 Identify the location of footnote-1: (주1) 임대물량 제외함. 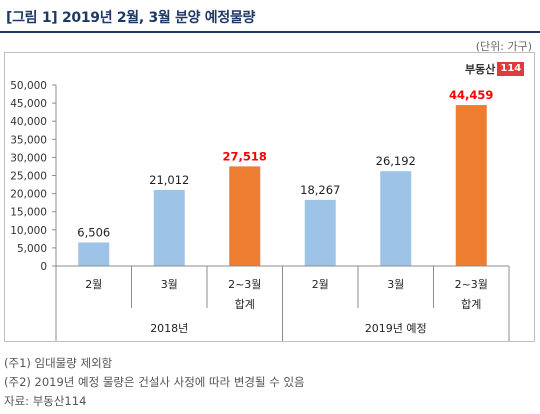
(58, 363).